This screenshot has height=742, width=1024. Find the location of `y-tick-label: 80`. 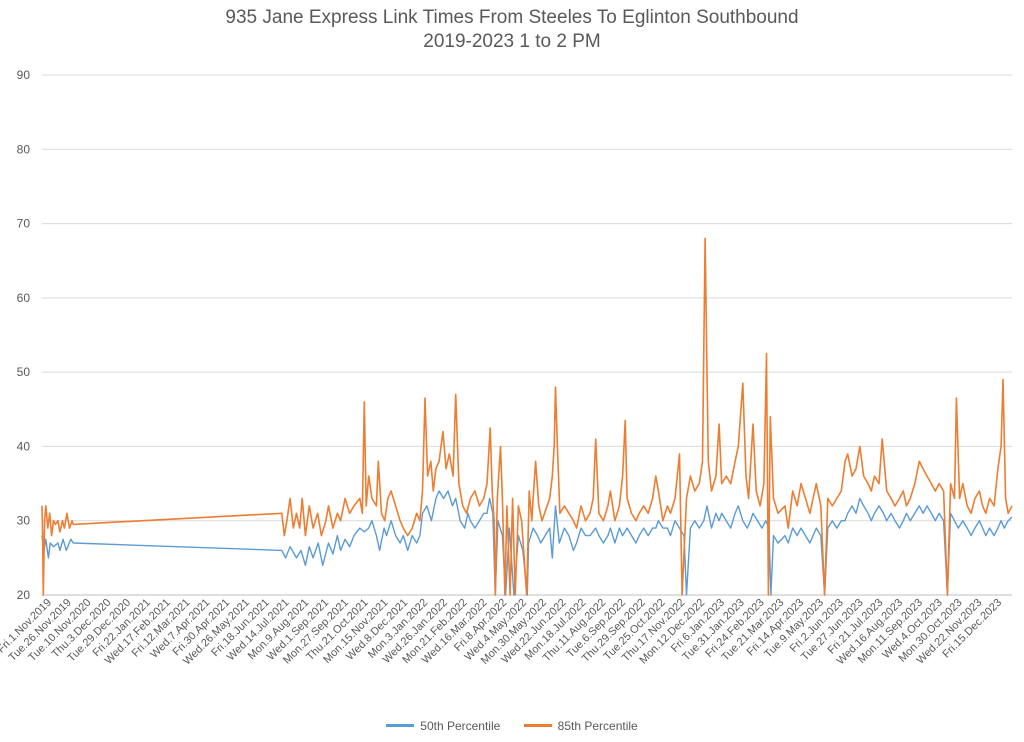

y-tick-label: 80 is located at coordinates (24, 149).